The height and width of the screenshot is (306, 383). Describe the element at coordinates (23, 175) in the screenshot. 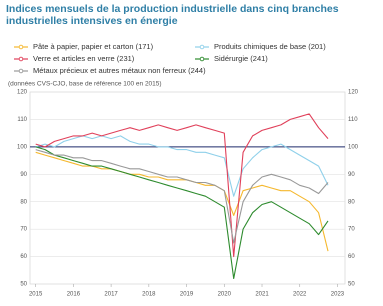

I see `y-tick-label: 90` at that location.